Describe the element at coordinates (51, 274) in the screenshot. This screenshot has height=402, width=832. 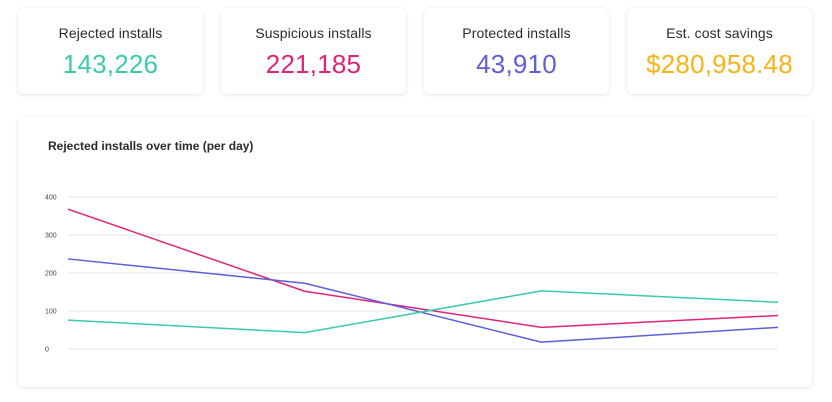
I see `y-tick-label: 200` at that location.